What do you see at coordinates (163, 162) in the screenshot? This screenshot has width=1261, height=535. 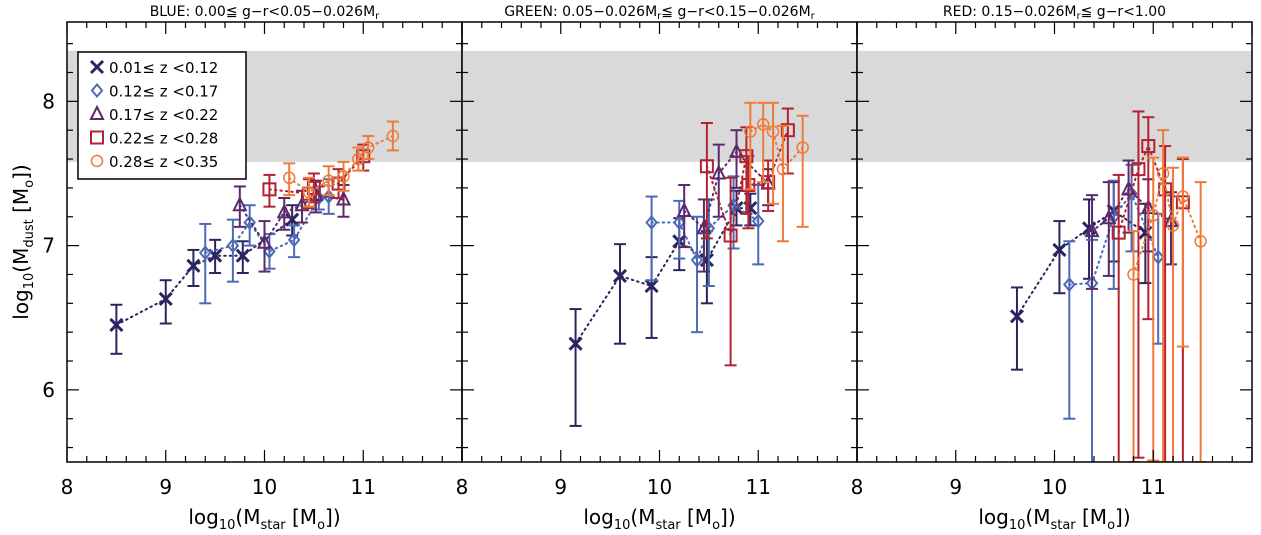 I see `legend-label: 0.28≤ z <0.35` at bounding box center [163, 162].